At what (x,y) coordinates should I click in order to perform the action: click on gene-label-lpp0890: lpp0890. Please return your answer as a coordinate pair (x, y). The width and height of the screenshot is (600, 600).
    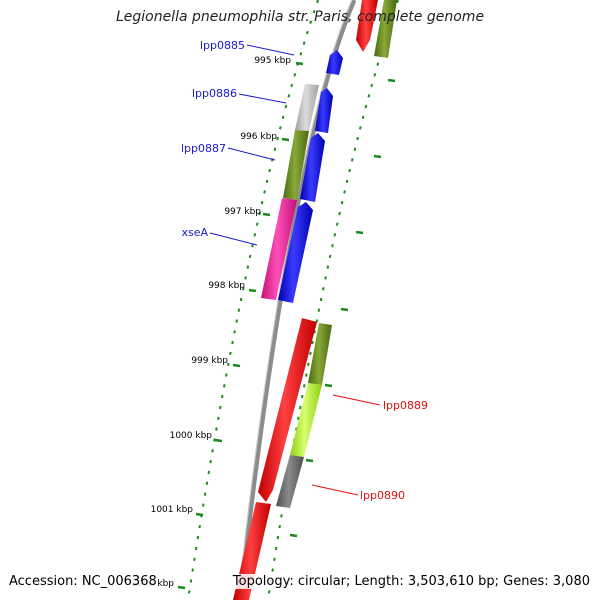
    Looking at the image, I should click on (382, 495).